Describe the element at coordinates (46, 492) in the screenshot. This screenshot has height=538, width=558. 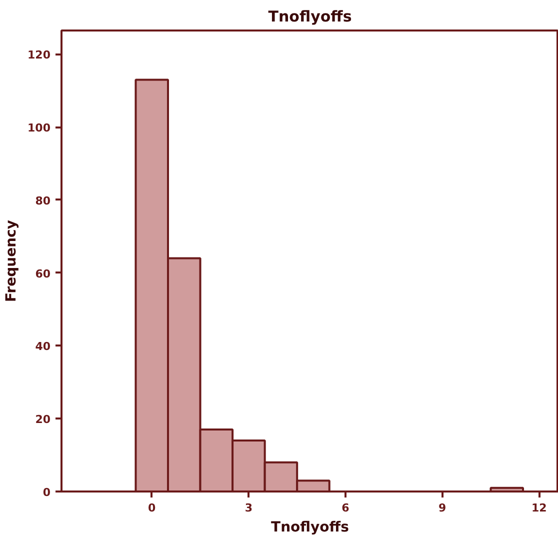
I see `y-tick-label: 0` at that location.